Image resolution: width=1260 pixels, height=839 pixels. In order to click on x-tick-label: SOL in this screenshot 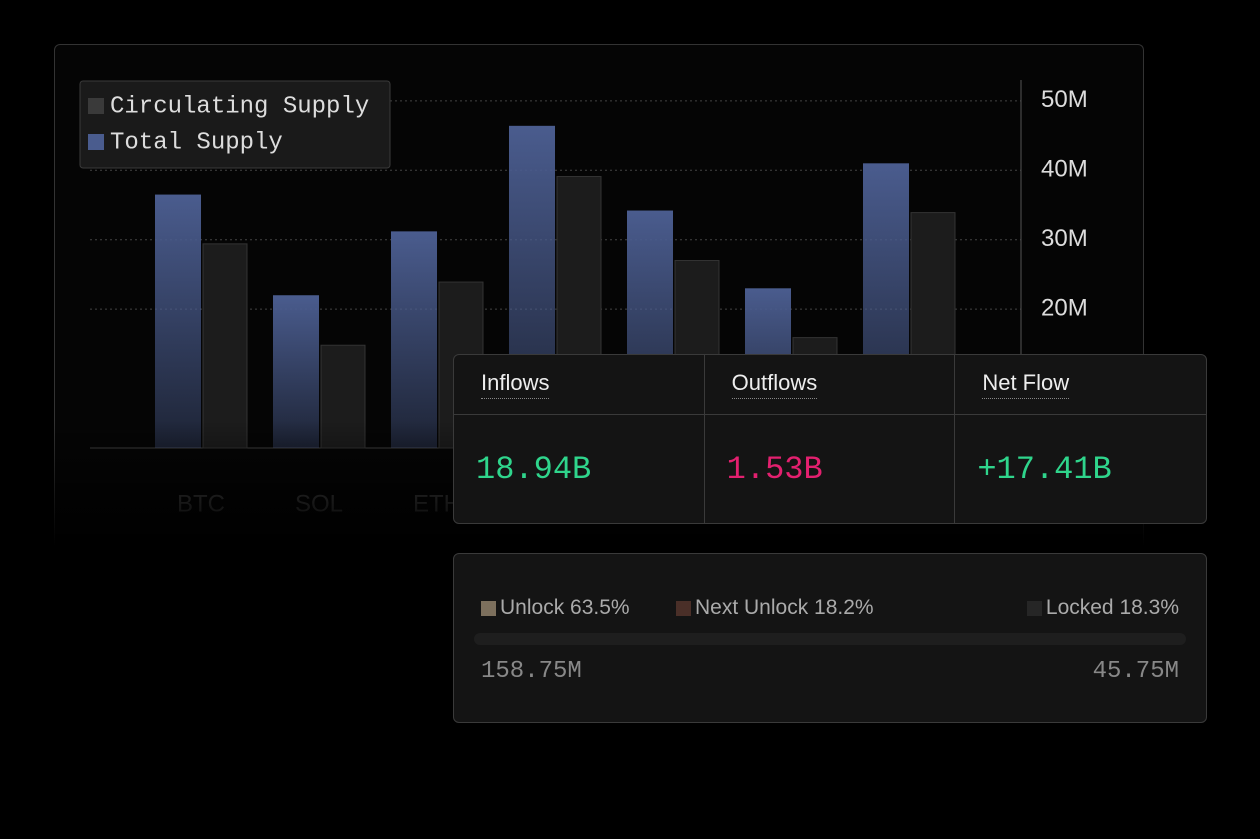, I will do `click(319, 503)`.